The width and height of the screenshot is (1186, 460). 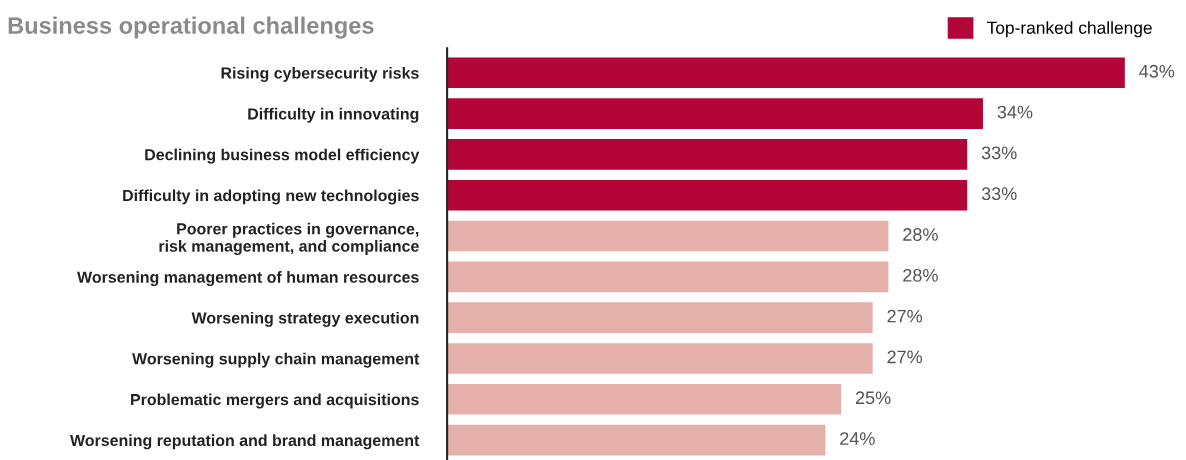 I want to click on y-tick-label: Worsening strategy execution, so click(x=305, y=319).